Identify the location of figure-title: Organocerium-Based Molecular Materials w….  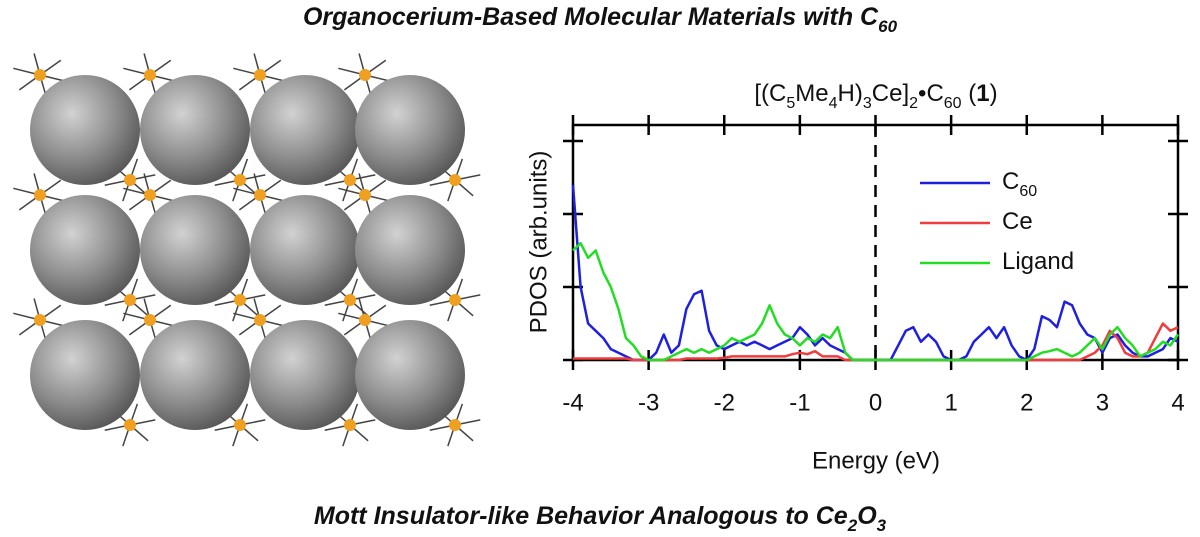
(600, 19).